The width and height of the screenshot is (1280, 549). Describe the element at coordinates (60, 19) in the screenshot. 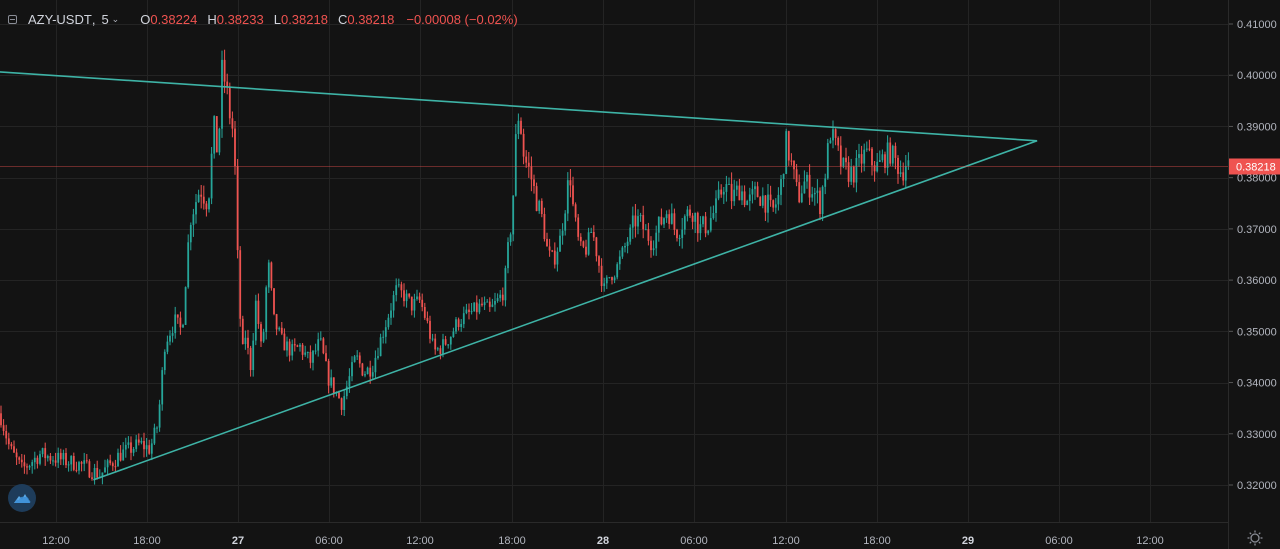

I see `symbol-name: AZY-USDT` at that location.